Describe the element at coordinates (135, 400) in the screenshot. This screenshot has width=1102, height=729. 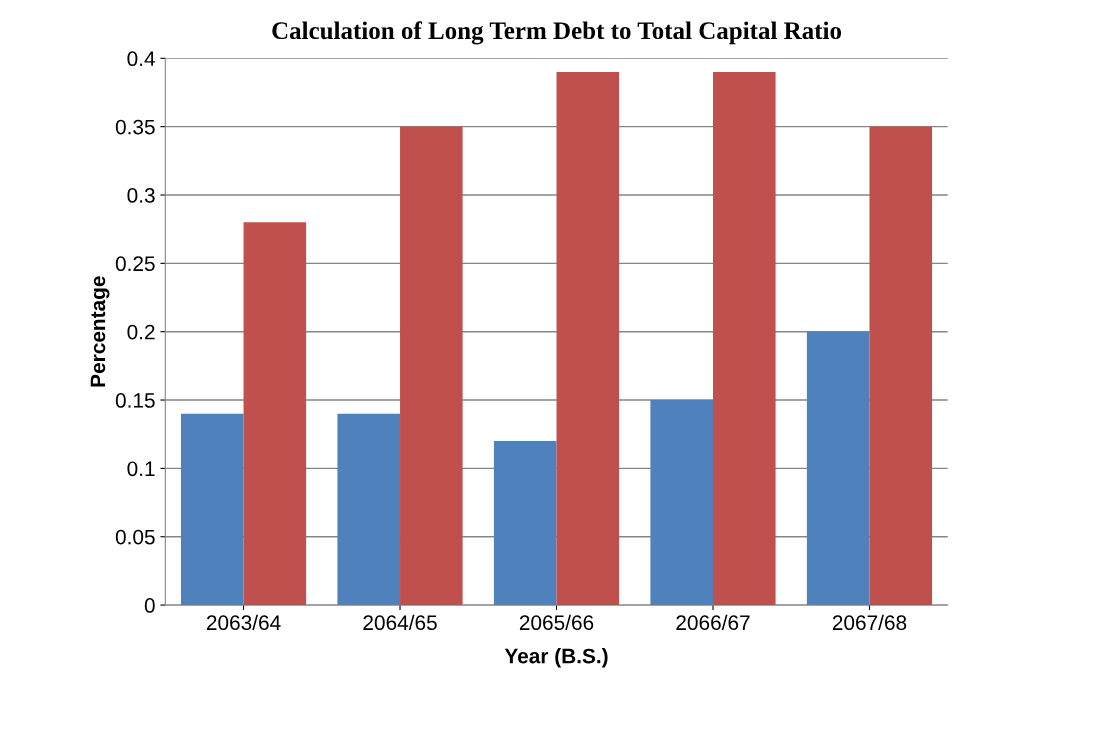
I see `y-tick-label: 0.15` at that location.